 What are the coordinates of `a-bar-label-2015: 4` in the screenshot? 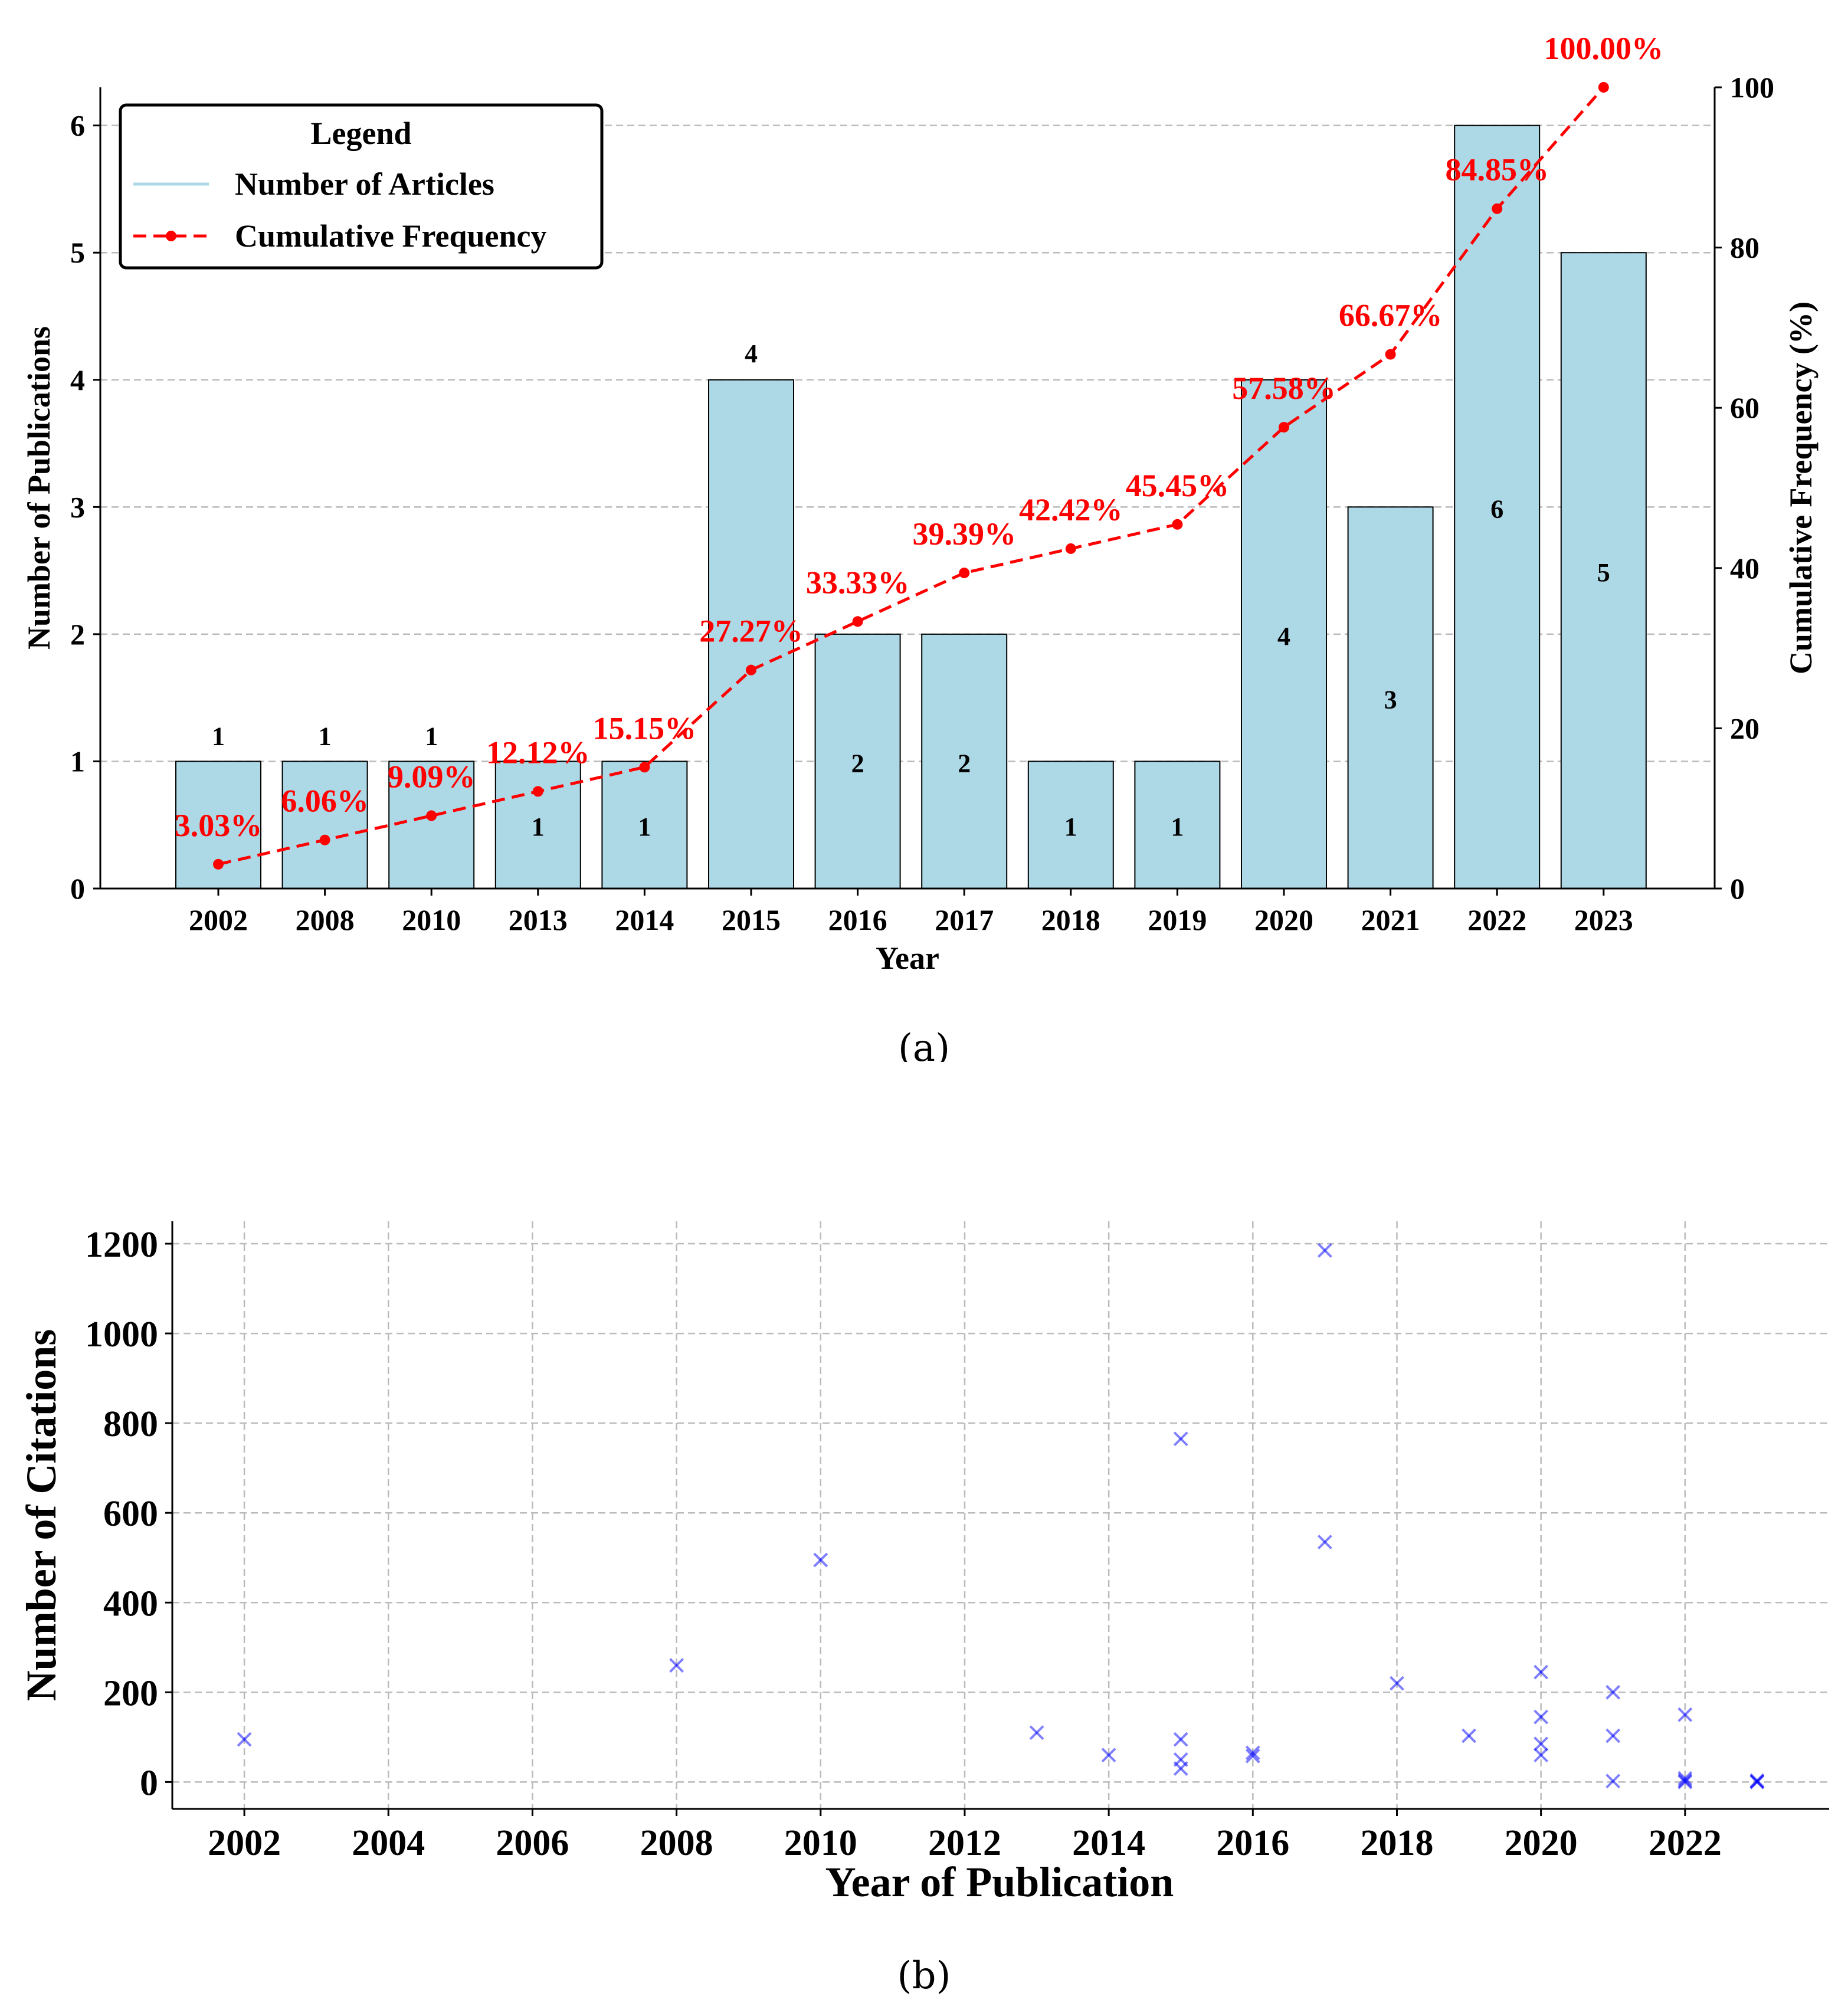 It's located at (751, 353).